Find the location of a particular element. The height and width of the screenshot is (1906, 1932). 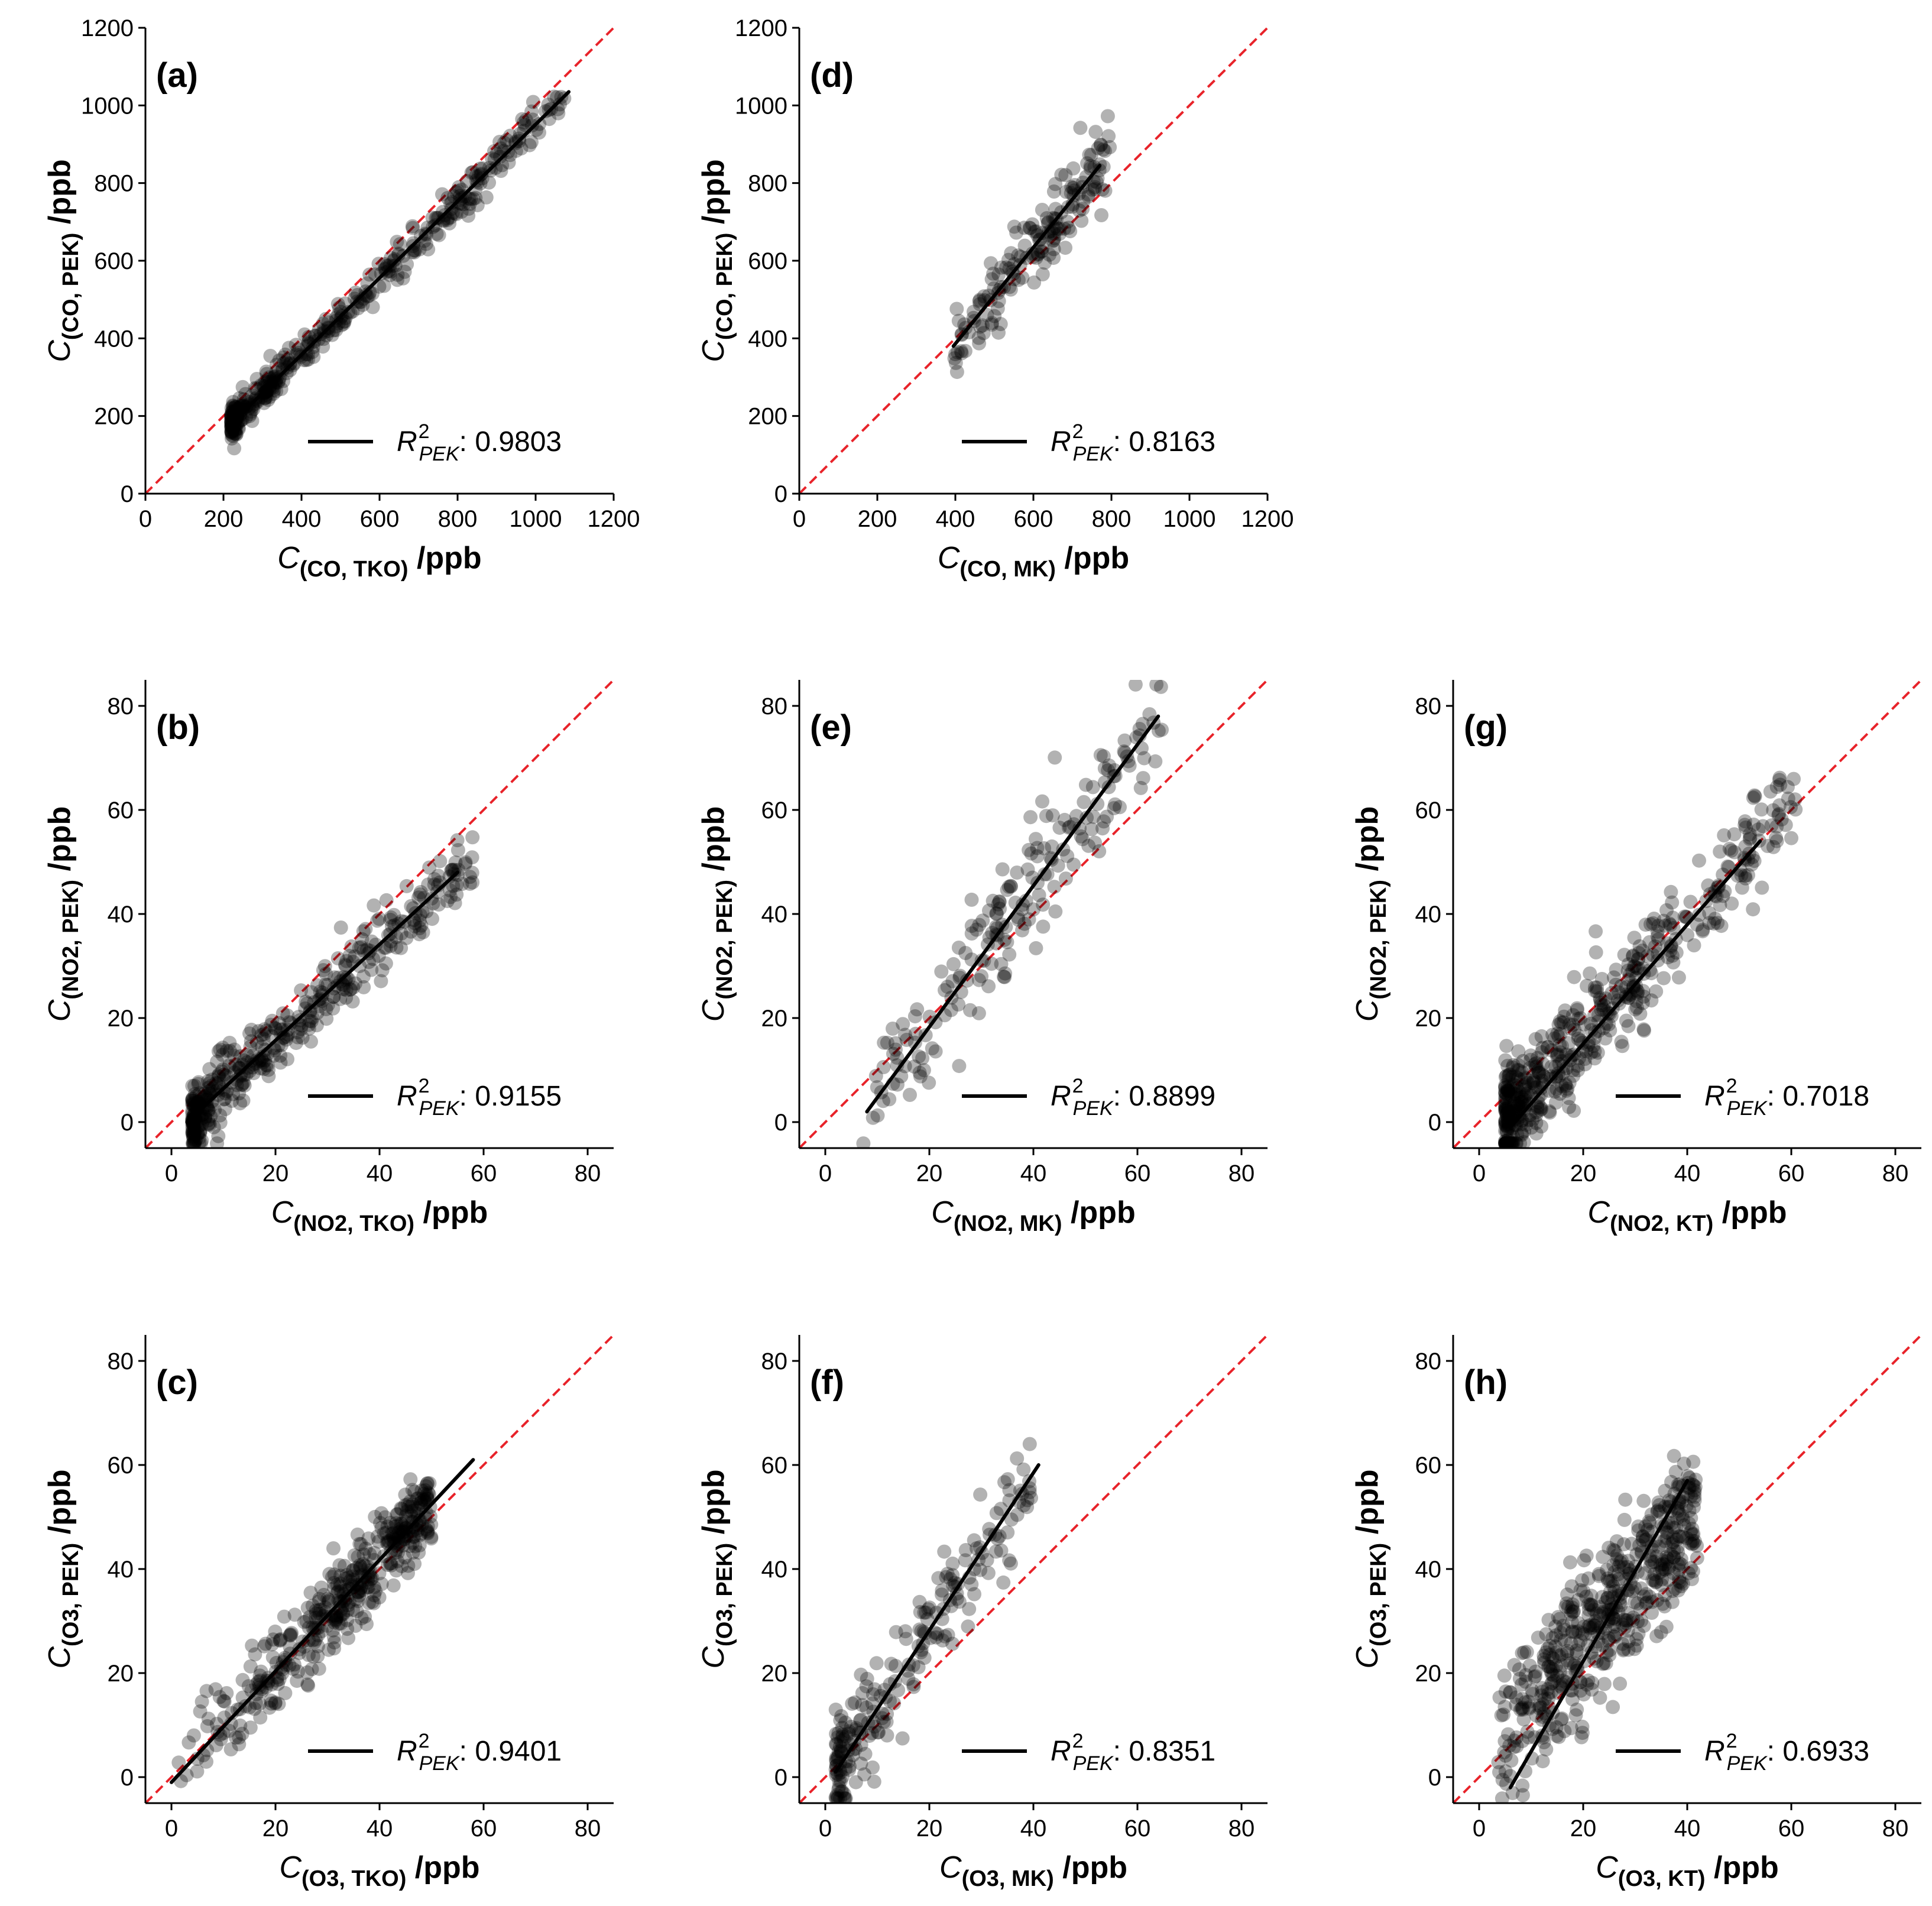

fit-line is located at coordinates (1013, 914).